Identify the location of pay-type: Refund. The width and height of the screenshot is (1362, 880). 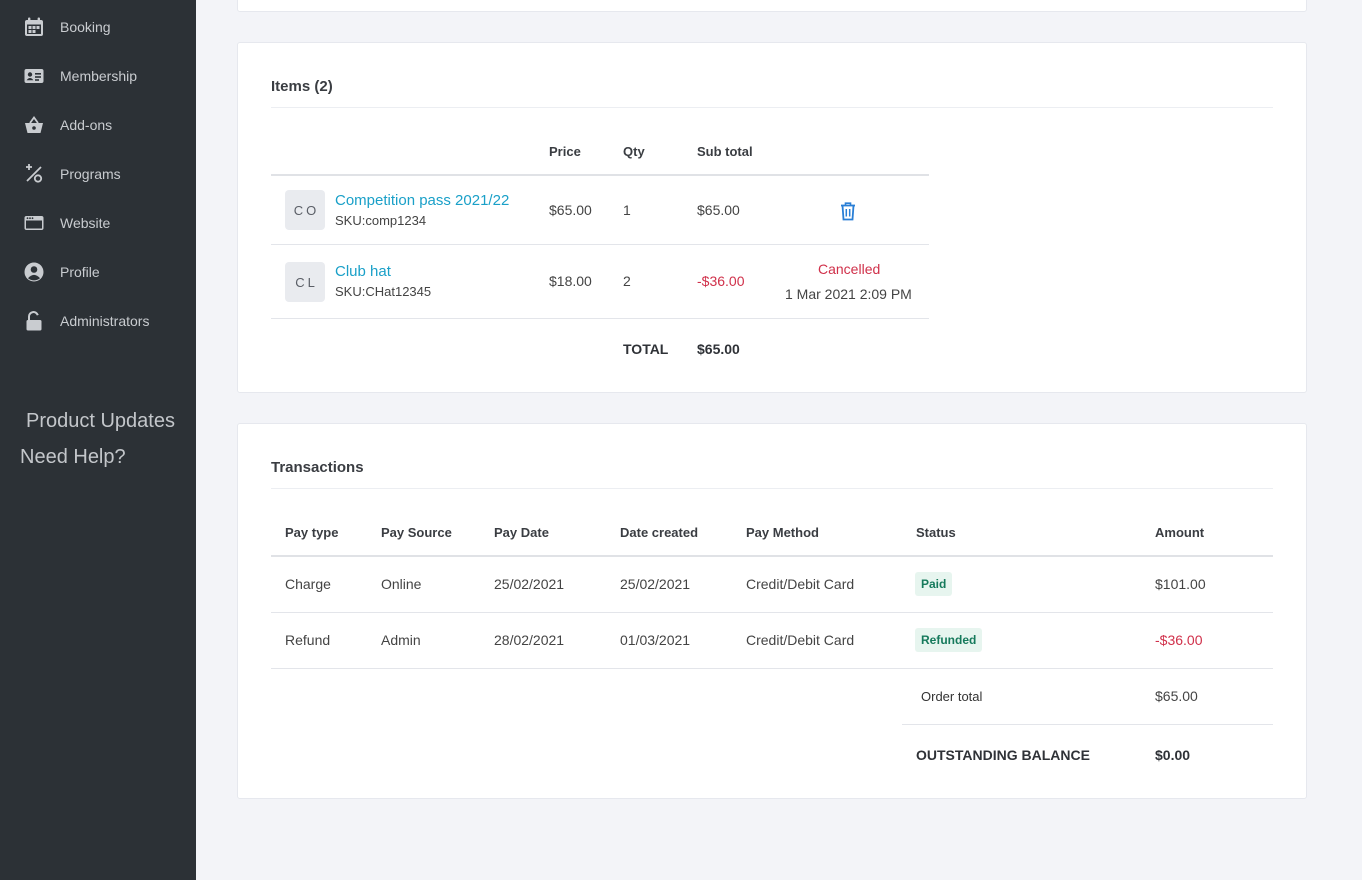
(308, 640).